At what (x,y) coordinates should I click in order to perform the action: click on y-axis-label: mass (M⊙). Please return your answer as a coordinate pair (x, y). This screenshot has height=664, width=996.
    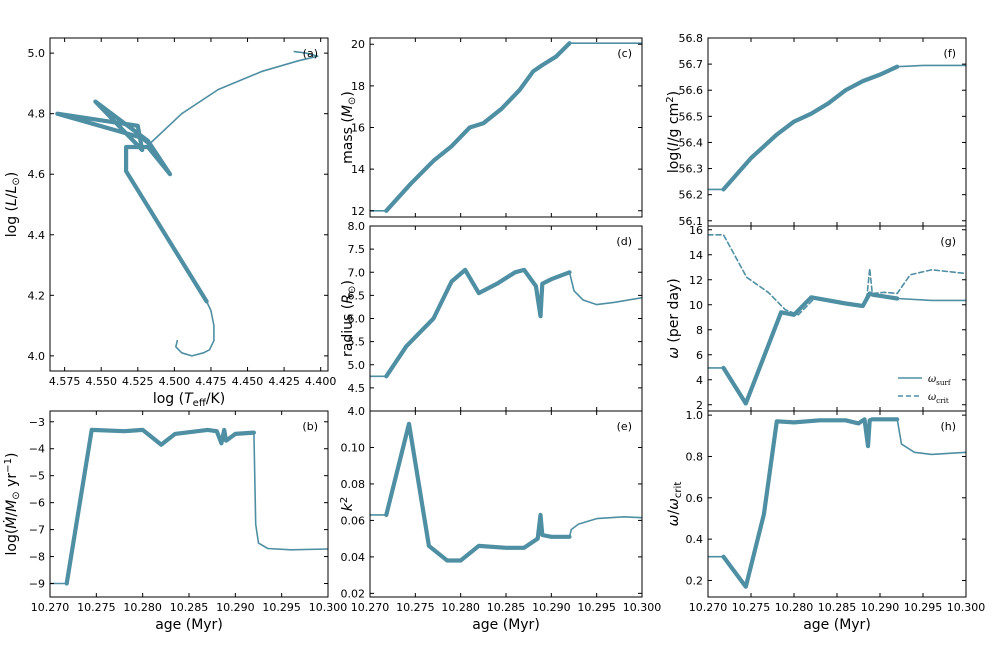
    Looking at the image, I should click on (349, 127).